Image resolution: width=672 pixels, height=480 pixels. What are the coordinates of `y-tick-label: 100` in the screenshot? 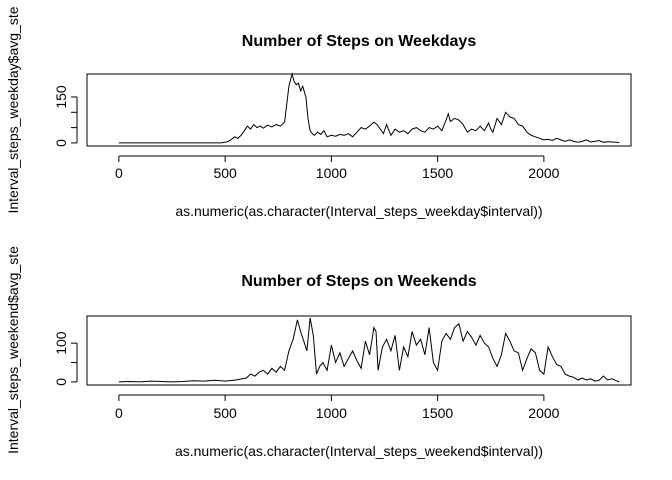 It's located at (61, 343).